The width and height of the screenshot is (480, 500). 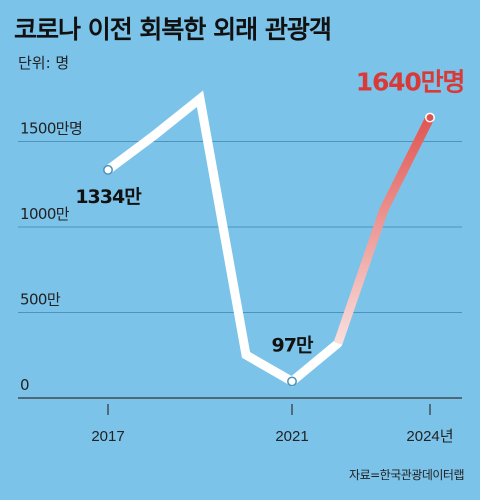 I want to click on y-tick-label: 0, so click(x=24, y=385).